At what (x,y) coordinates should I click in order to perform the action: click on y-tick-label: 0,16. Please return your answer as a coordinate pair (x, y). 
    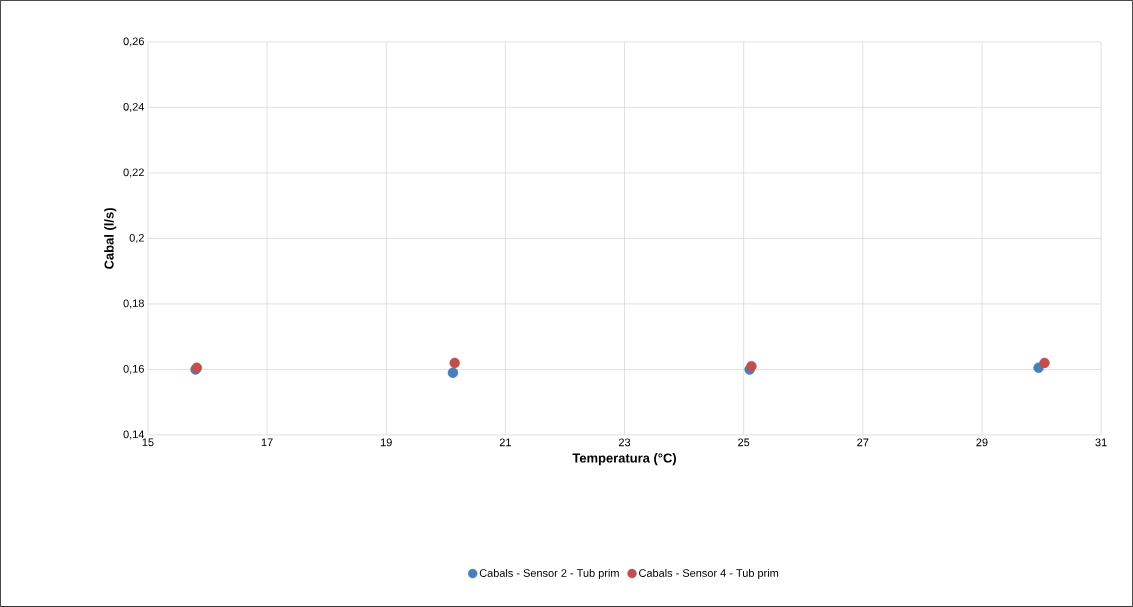
    Looking at the image, I should click on (133, 369).